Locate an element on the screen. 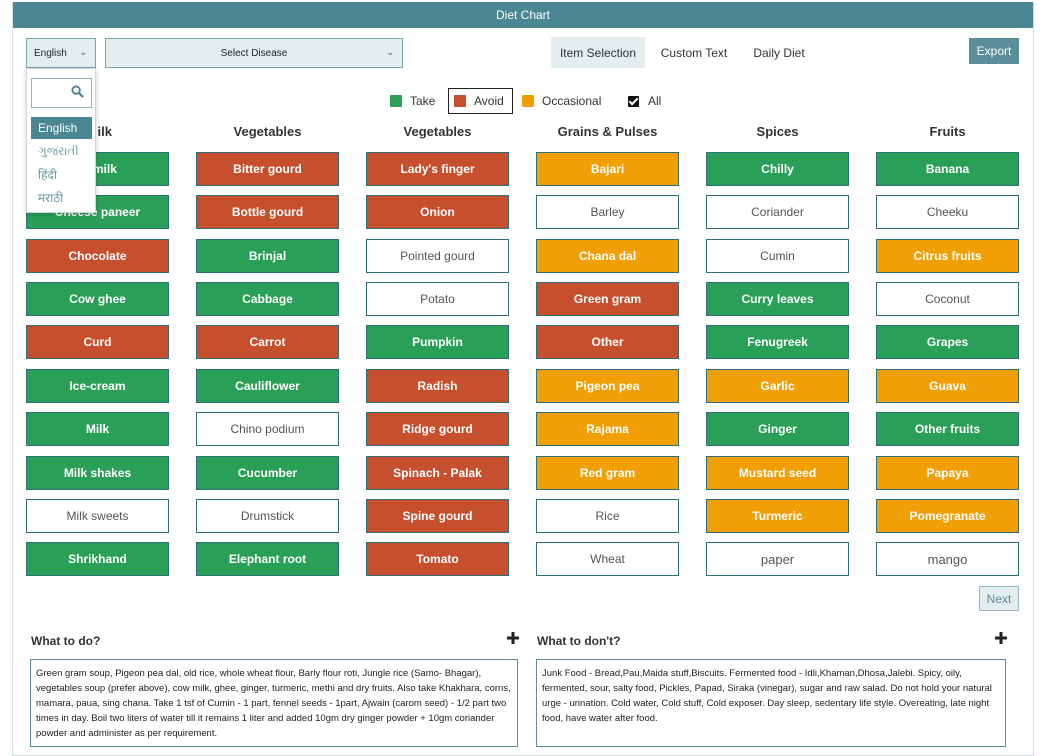 This screenshot has width=1047, height=756. food-item: Curry leaves is located at coordinates (777, 299).